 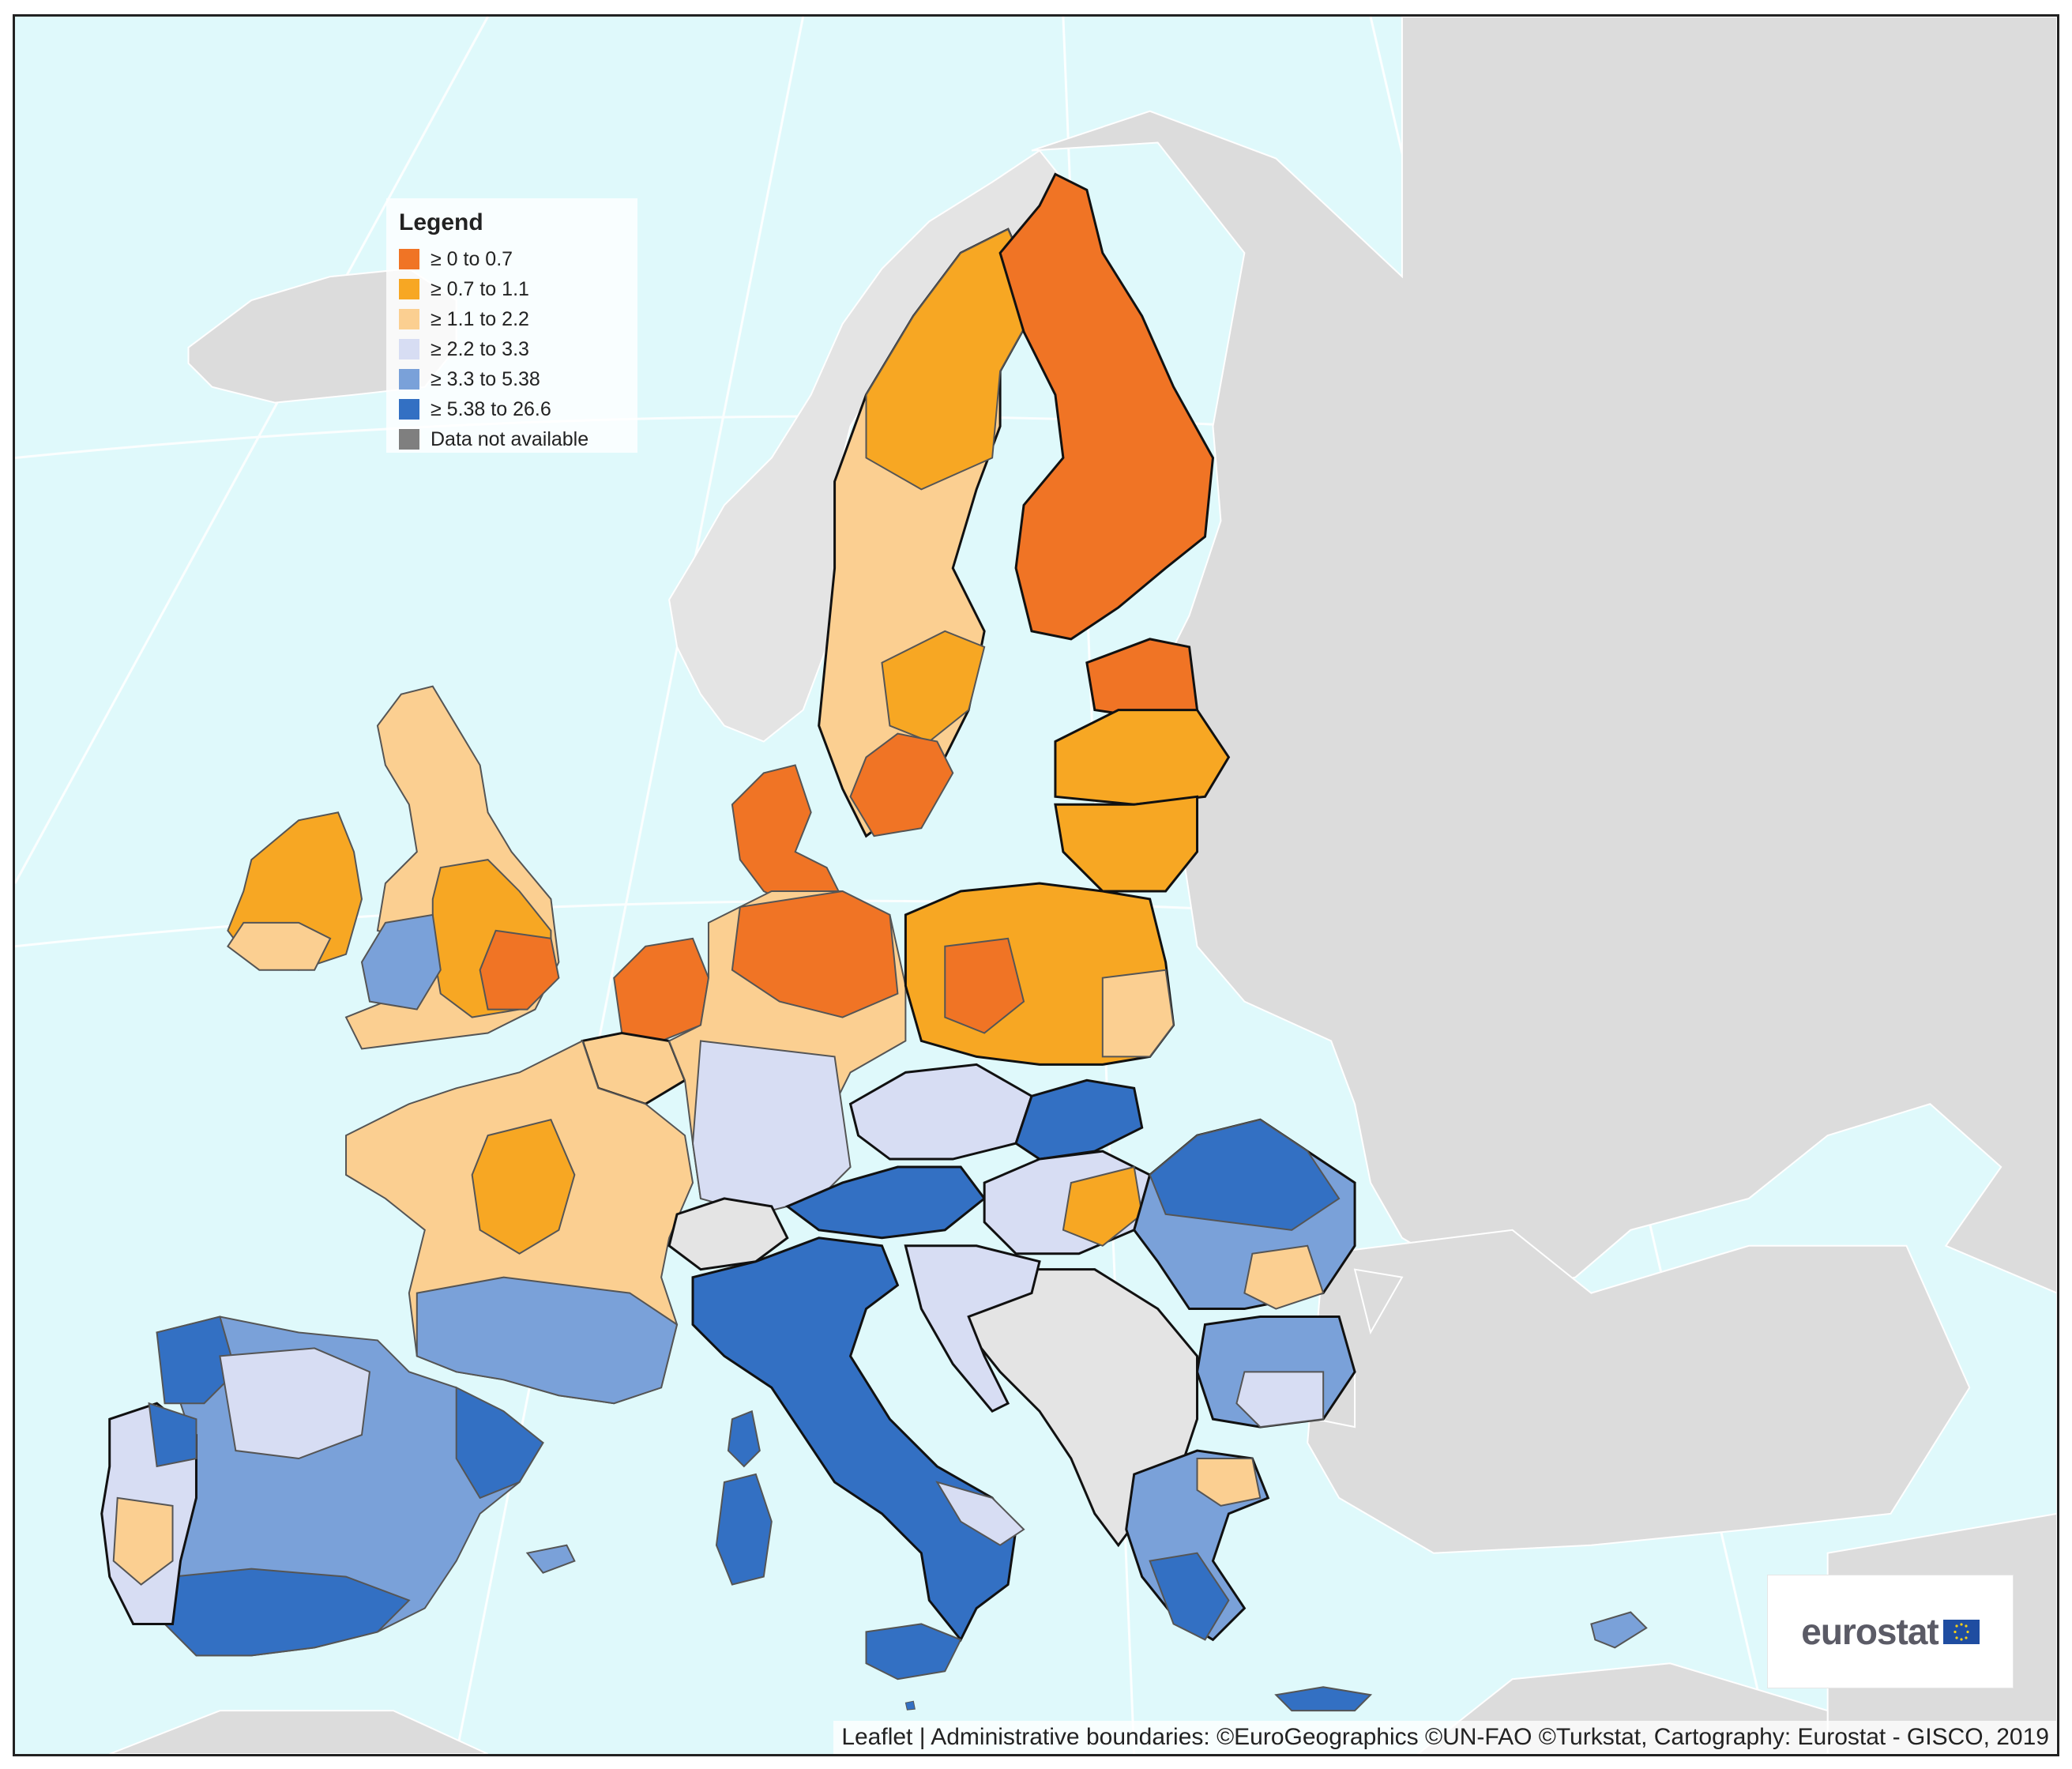 What do you see at coordinates (980, 1513) in the screenshot?
I see `region-italy-south` at bounding box center [980, 1513].